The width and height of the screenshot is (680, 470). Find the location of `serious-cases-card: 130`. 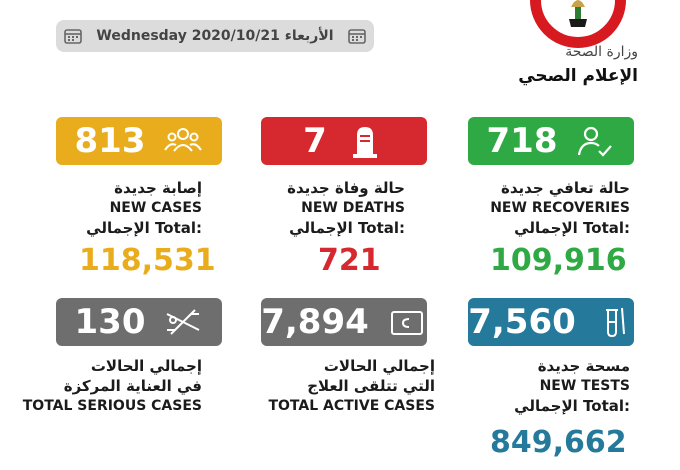

serious-cases-card: 130 is located at coordinates (139, 322).